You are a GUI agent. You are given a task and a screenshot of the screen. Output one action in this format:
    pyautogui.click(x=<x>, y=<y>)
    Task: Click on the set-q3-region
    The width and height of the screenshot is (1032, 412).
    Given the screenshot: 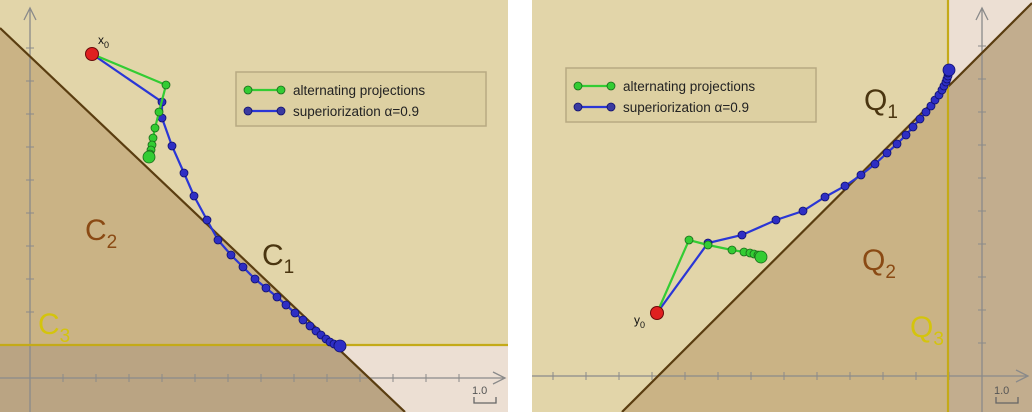 What is the action you would take?
    pyautogui.click(x=990, y=207)
    